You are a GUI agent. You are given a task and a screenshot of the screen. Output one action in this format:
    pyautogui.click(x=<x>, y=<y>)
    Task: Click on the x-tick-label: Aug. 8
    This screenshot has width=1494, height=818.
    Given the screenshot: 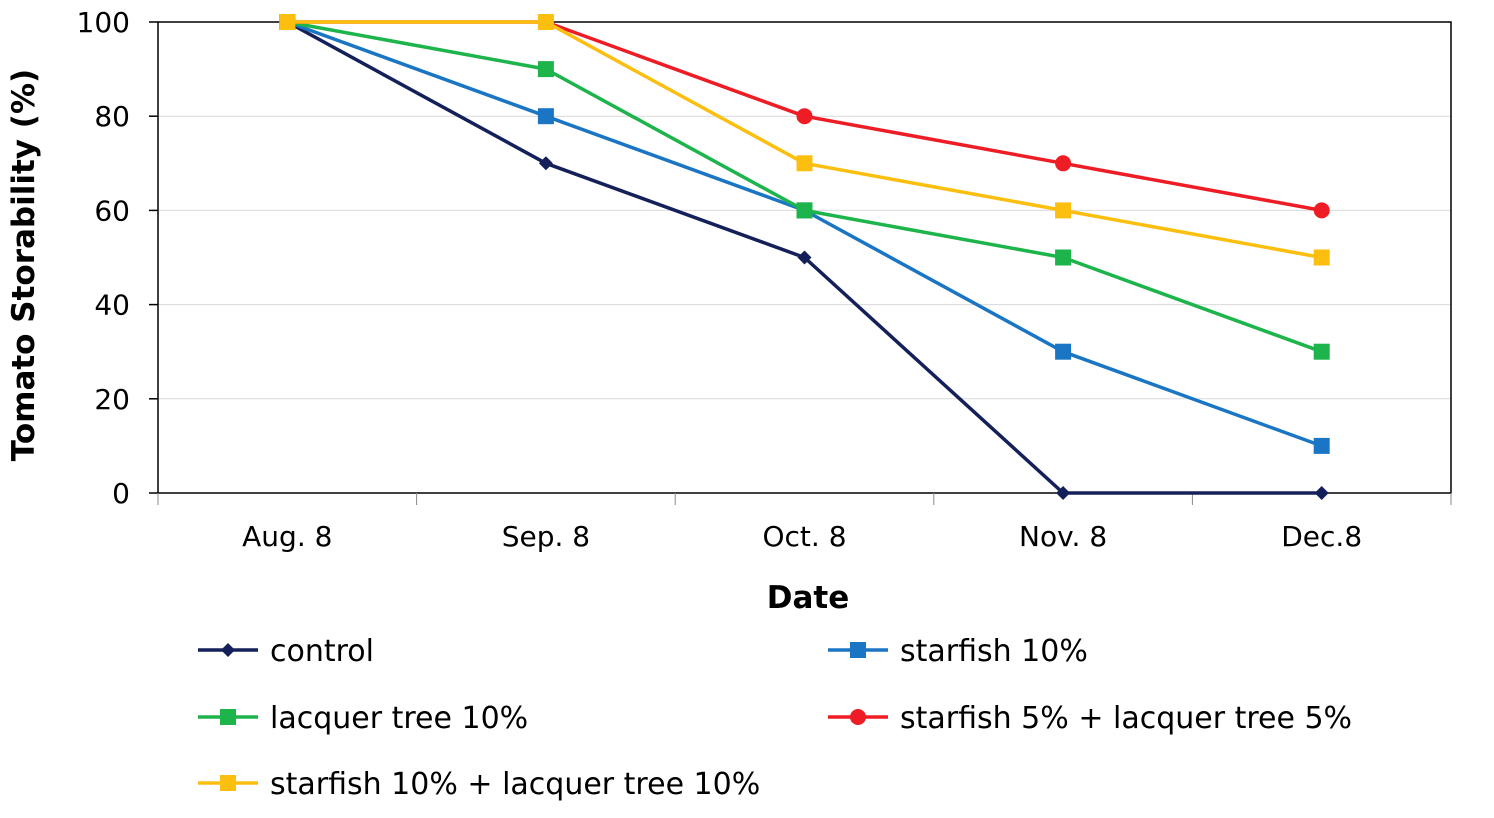 What is the action you would take?
    pyautogui.click(x=287, y=536)
    